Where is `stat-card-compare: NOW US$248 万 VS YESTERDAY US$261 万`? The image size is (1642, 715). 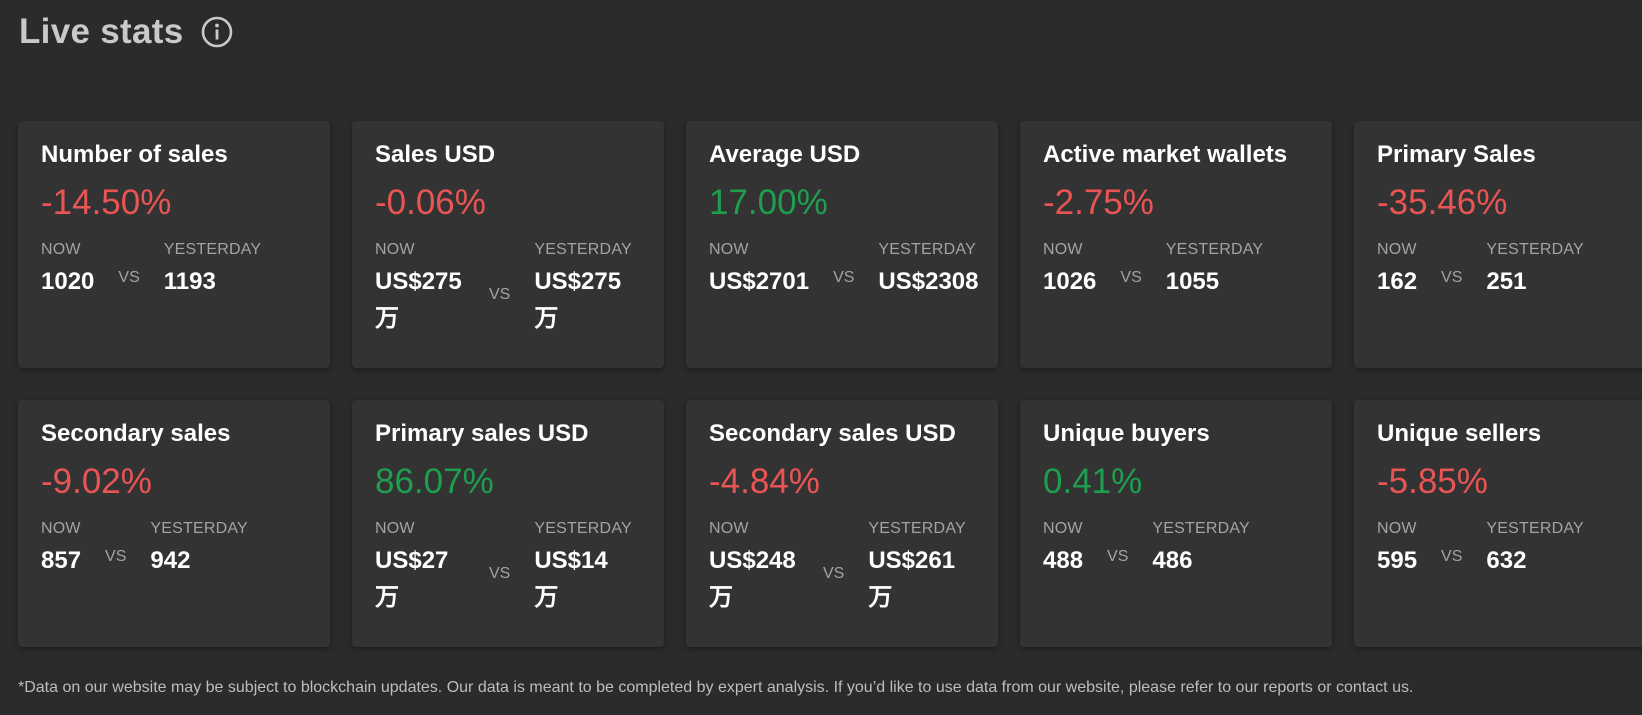 stat-card-compare: NOW US$248 万 VS YESTERDAY US$261 万 is located at coordinates (842, 568).